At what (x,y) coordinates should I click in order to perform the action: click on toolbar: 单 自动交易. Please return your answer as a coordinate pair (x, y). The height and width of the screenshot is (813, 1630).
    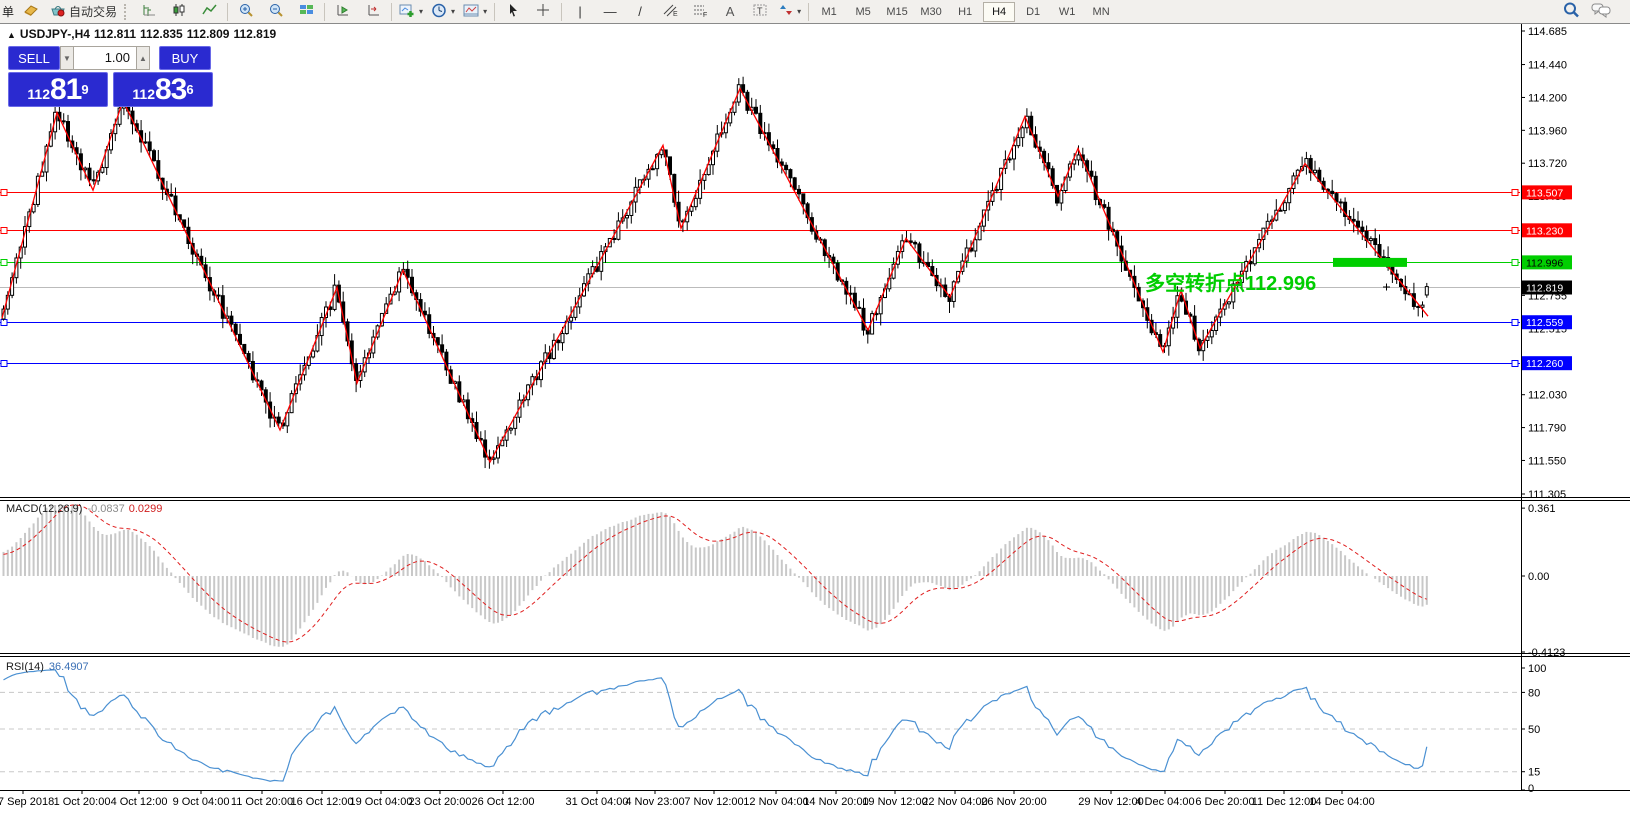
    Looking at the image, I should click on (815, 12).